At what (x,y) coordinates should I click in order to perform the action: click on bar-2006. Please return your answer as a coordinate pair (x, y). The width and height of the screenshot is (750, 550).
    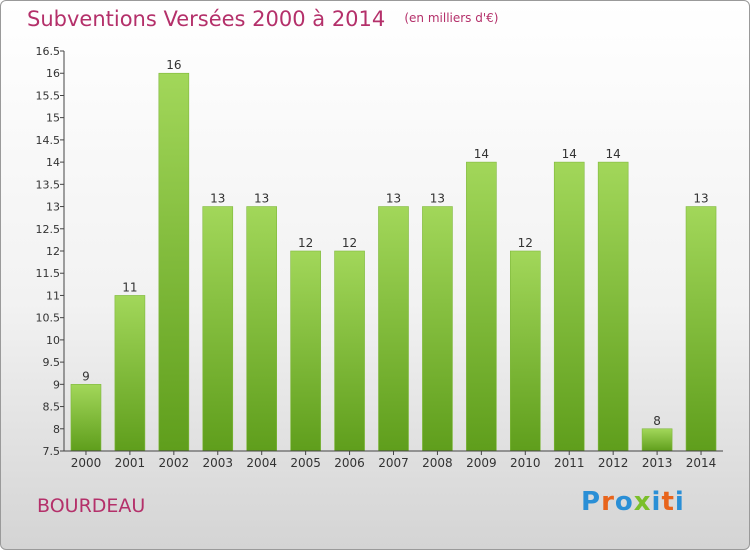
    Looking at the image, I should click on (349, 351).